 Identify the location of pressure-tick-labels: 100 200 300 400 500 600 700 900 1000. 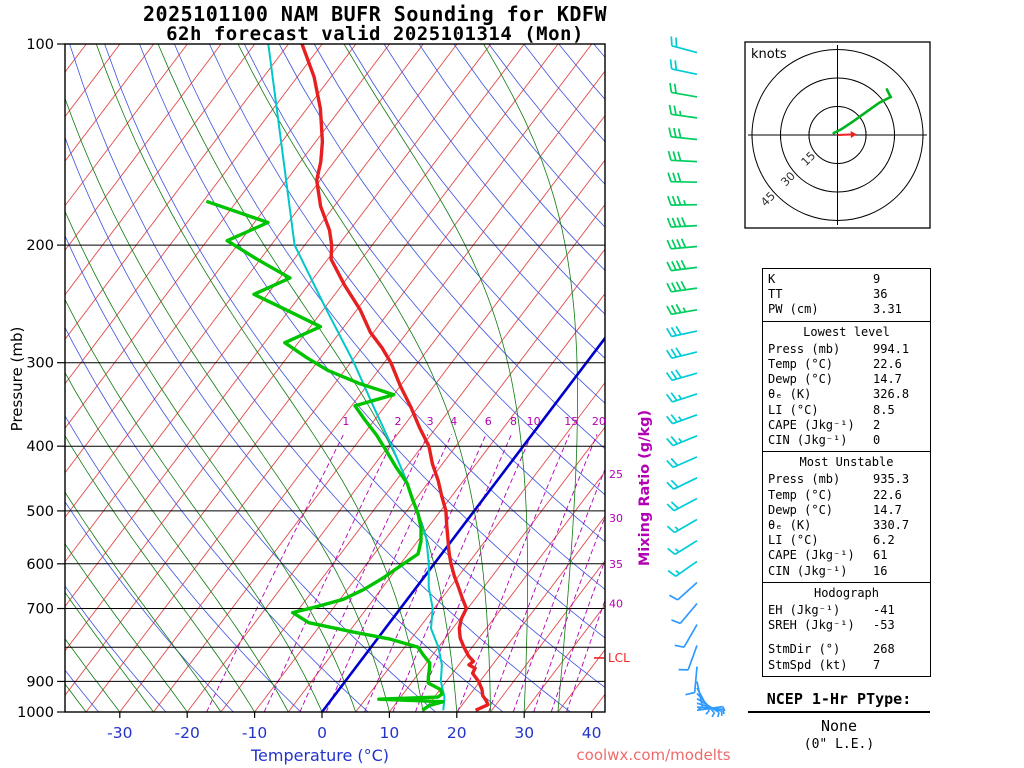
(41, 379).